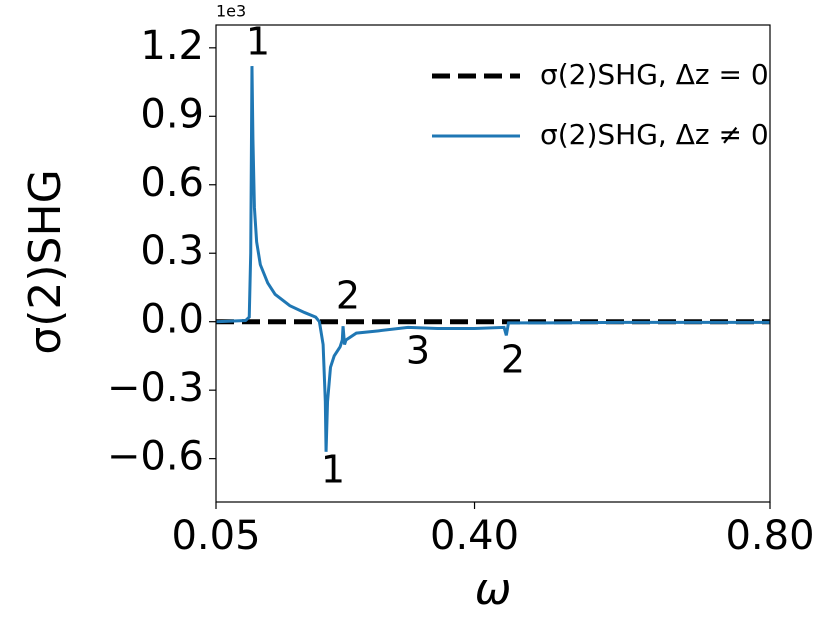 The height and width of the screenshot is (623, 830). What do you see at coordinates (654, 74) in the screenshot?
I see `legend-label: σ(2)SHG, Δz = 0` at bounding box center [654, 74].